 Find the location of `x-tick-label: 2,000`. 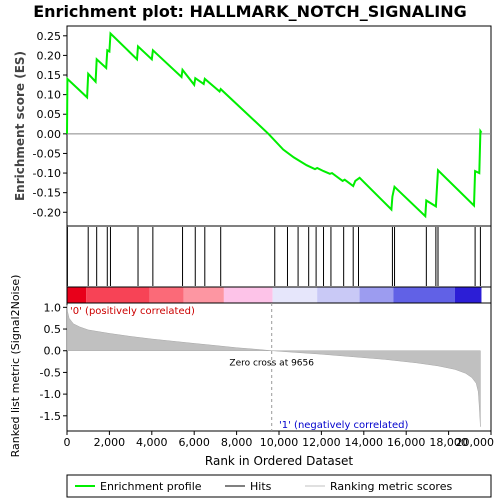

x-tick-label: 2,000 is located at coordinates (110, 442).